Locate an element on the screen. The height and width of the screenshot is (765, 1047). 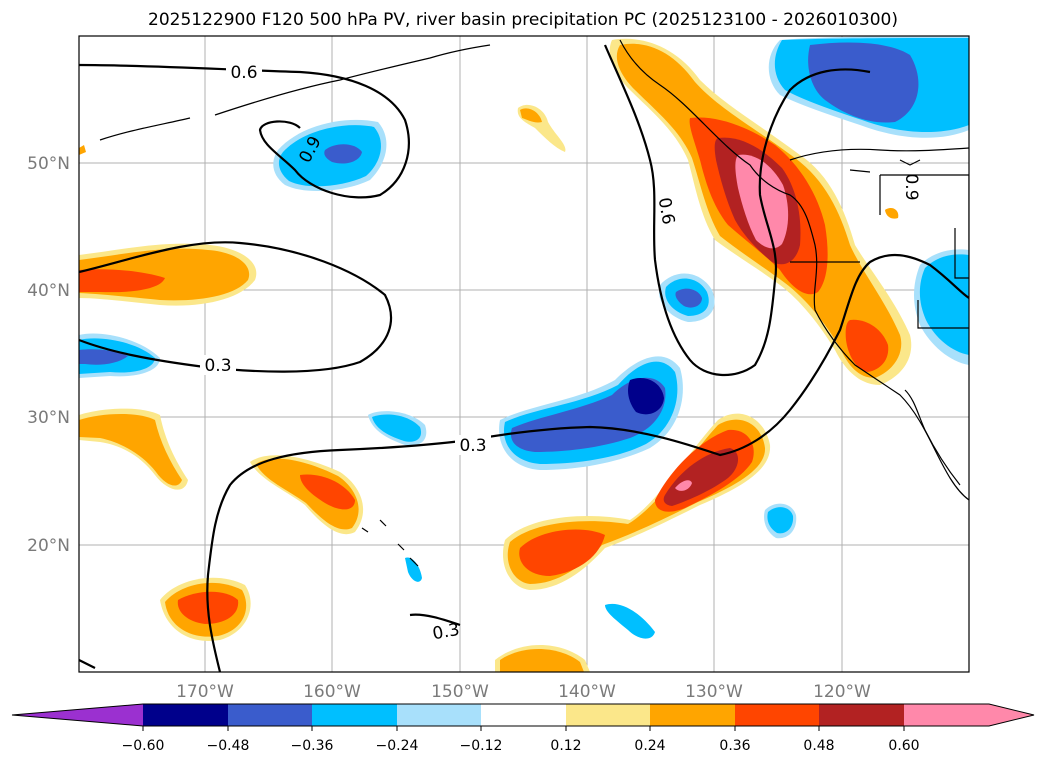
colorbar-tick-label: 0.60 is located at coordinates (903, 746).